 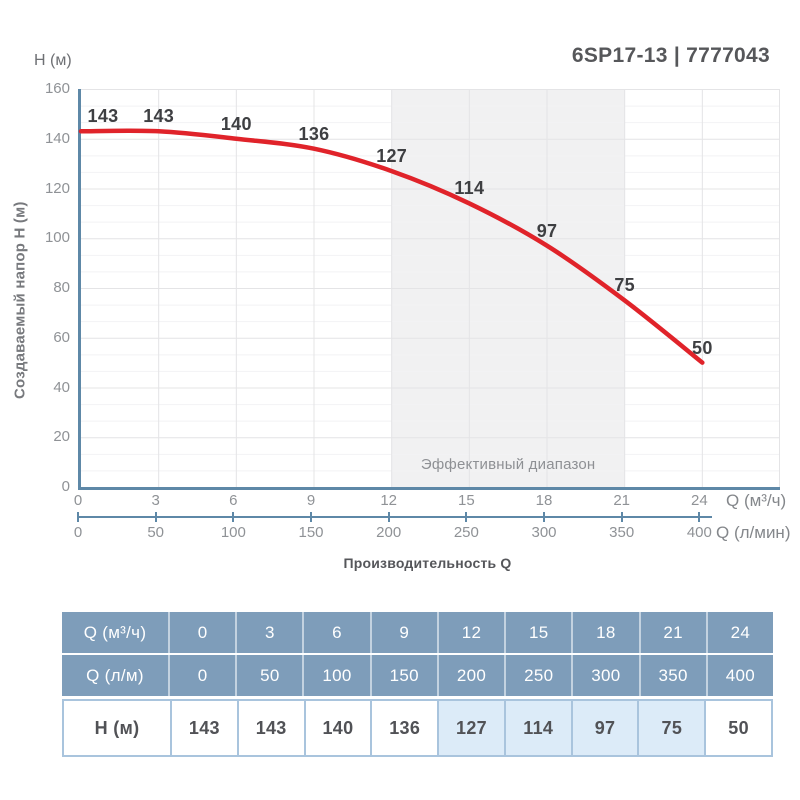 I want to click on x-tick-label: 100, so click(x=233, y=532).